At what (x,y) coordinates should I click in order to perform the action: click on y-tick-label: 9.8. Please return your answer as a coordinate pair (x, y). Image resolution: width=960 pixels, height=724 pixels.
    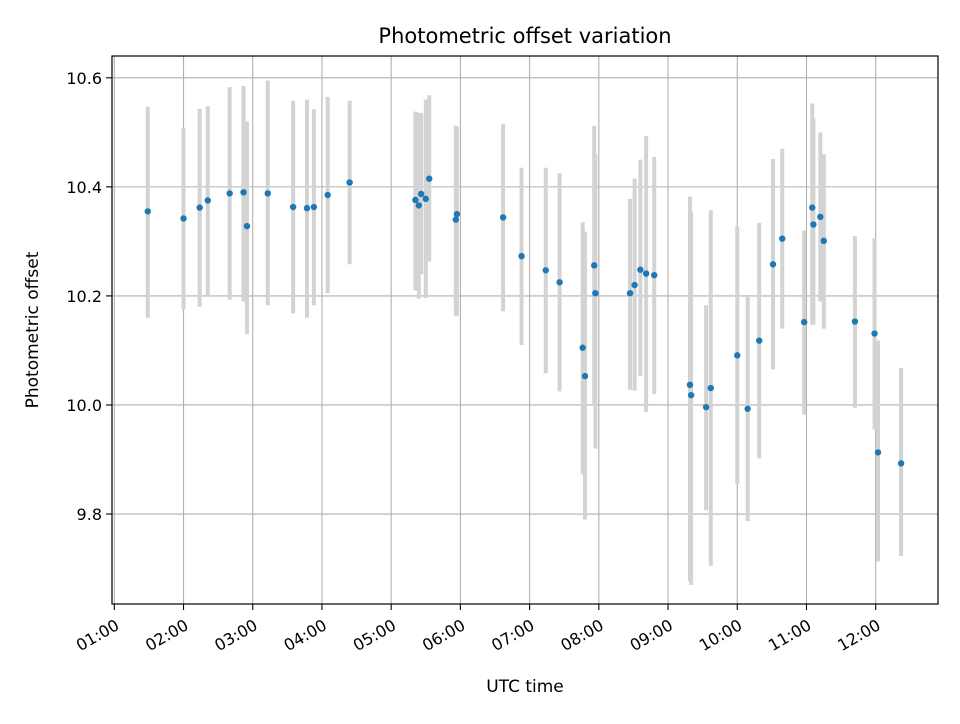
    Looking at the image, I should click on (89, 514).